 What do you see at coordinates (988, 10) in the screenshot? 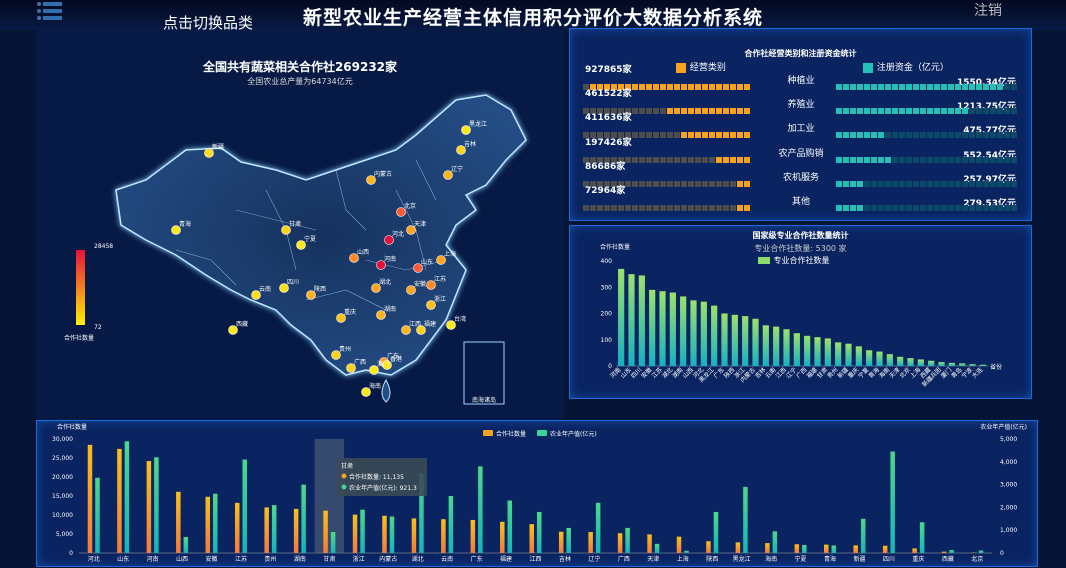
I see `logout-button: 注销` at bounding box center [988, 10].